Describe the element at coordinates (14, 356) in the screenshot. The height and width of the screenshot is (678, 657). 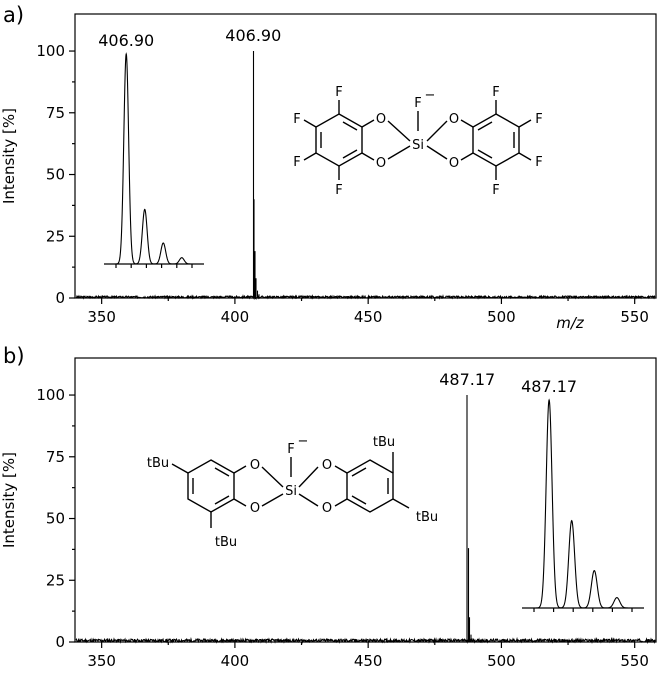
I see `panel-label-b: b)` at that location.